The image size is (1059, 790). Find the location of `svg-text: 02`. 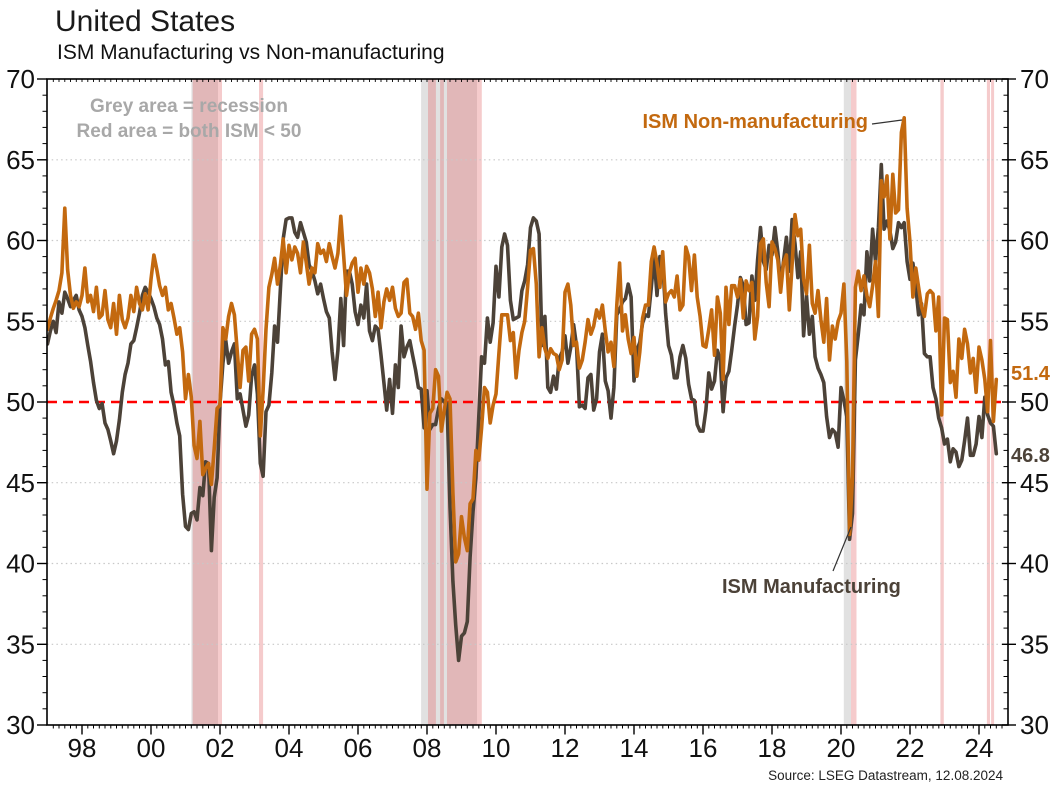

svg-text: 02 is located at coordinates (220, 748).